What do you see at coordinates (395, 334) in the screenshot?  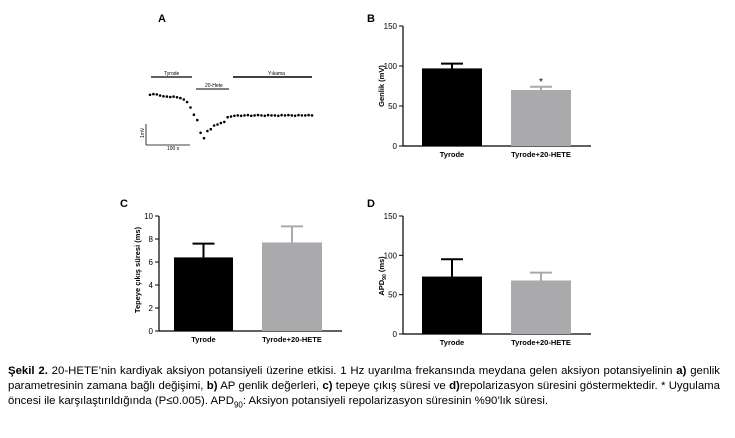 I see `panel-d-tick-label: 0` at bounding box center [395, 334].